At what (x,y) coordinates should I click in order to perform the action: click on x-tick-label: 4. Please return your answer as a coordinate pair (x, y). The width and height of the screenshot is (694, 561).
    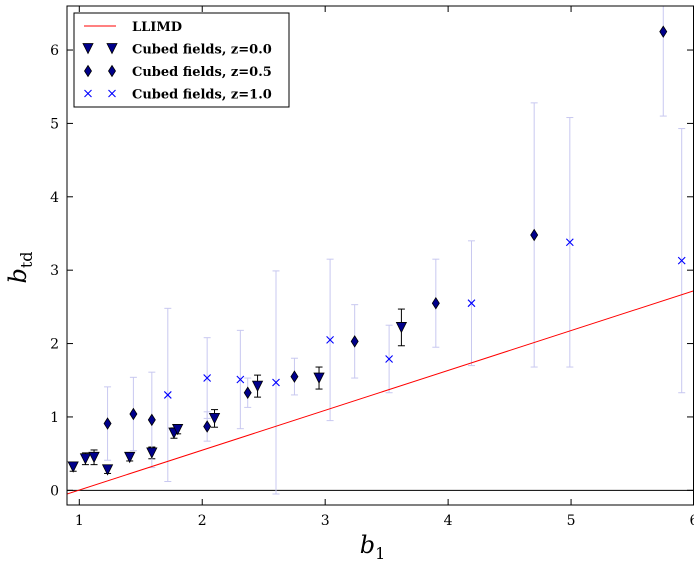
    Looking at the image, I should click on (448, 521).